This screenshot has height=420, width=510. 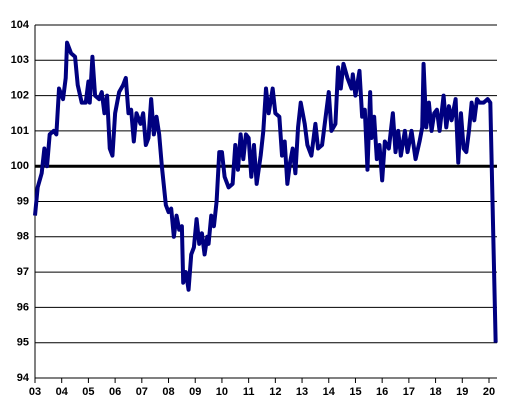 What do you see at coordinates (88, 392) in the screenshot?
I see `x-tick-label: 05` at bounding box center [88, 392].